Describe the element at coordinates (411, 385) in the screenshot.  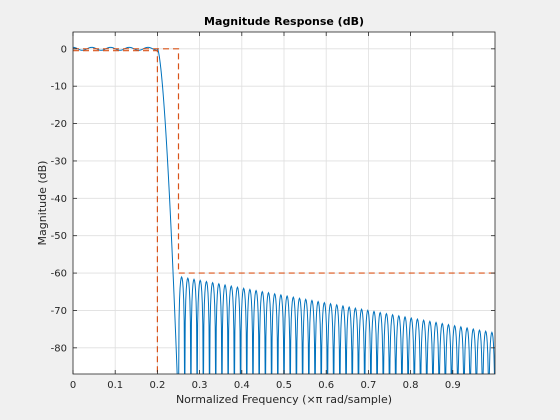
I see `x-tick-label: 0.8` at that location.